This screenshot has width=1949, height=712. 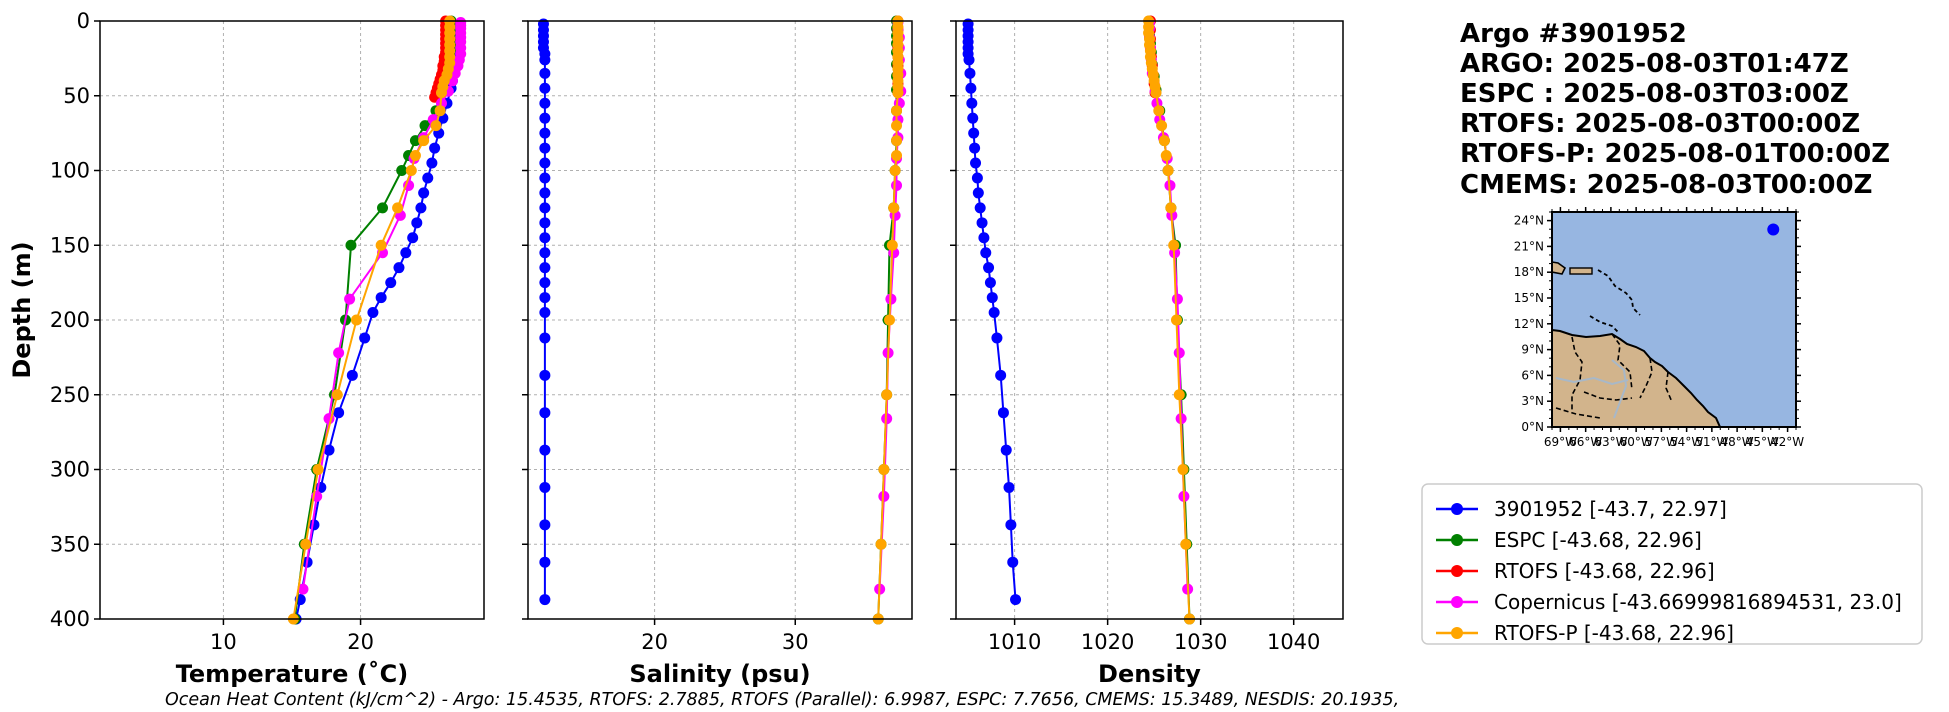 What do you see at coordinates (76, 96) in the screenshot?
I see `y-tick-label: 50` at bounding box center [76, 96].